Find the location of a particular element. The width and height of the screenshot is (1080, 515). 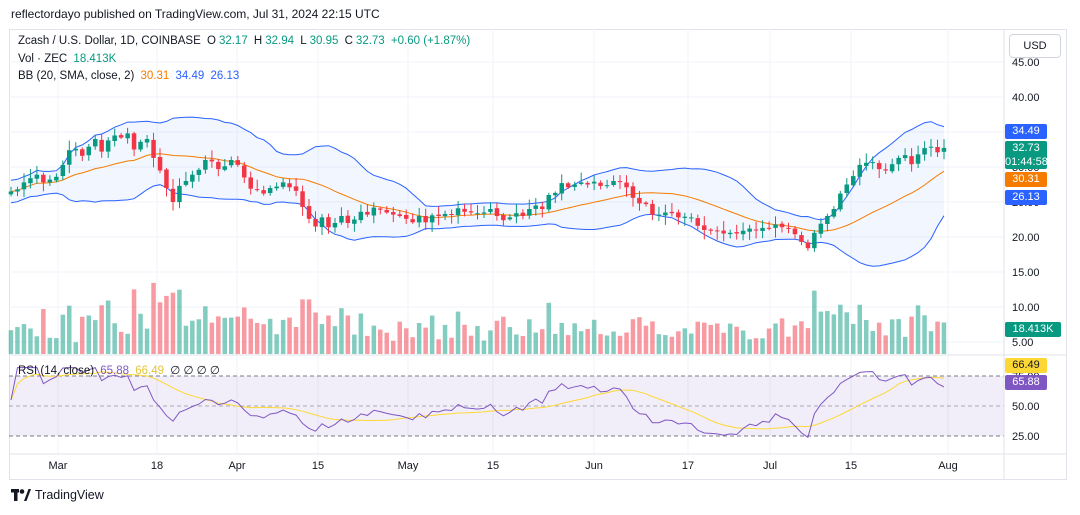

change-value: +0.60 (+1.87%) is located at coordinates (430, 41).